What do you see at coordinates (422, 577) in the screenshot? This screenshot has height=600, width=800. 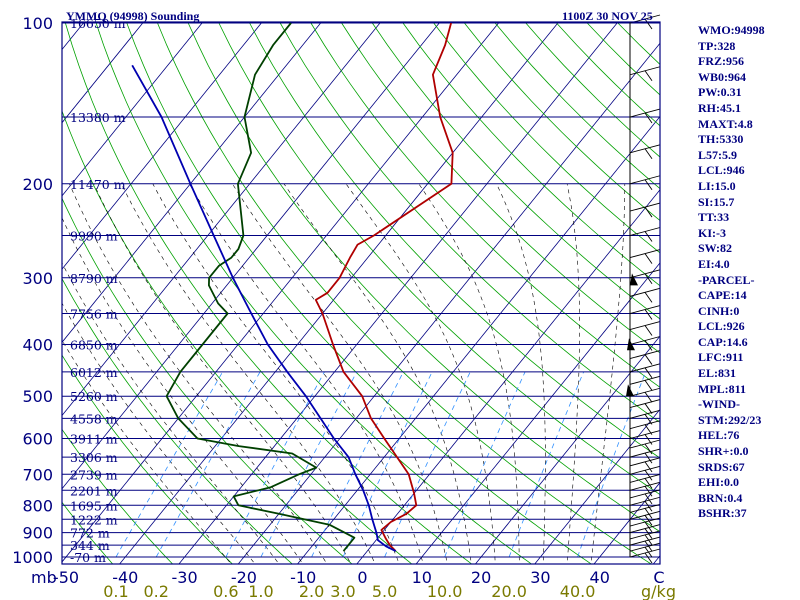 I see `temperature-tick-label: 10` at bounding box center [422, 577].